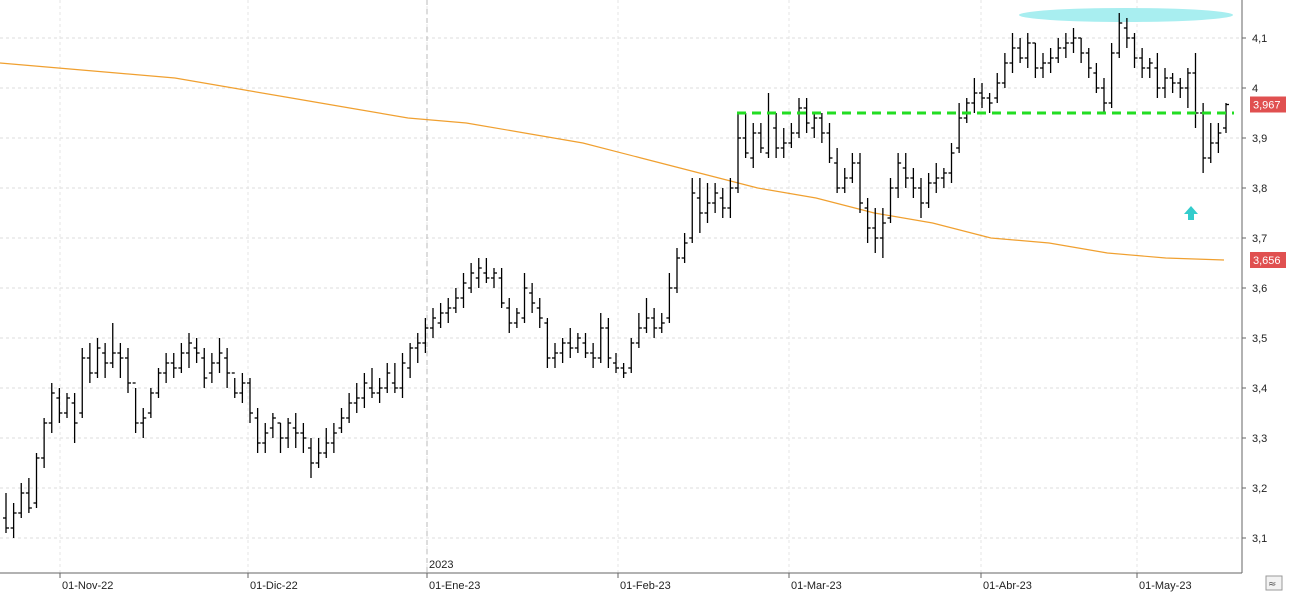 The height and width of the screenshot is (594, 1290). What do you see at coordinates (1274, 583) in the screenshot?
I see `scale-toggle-button: ≈` at bounding box center [1274, 583].